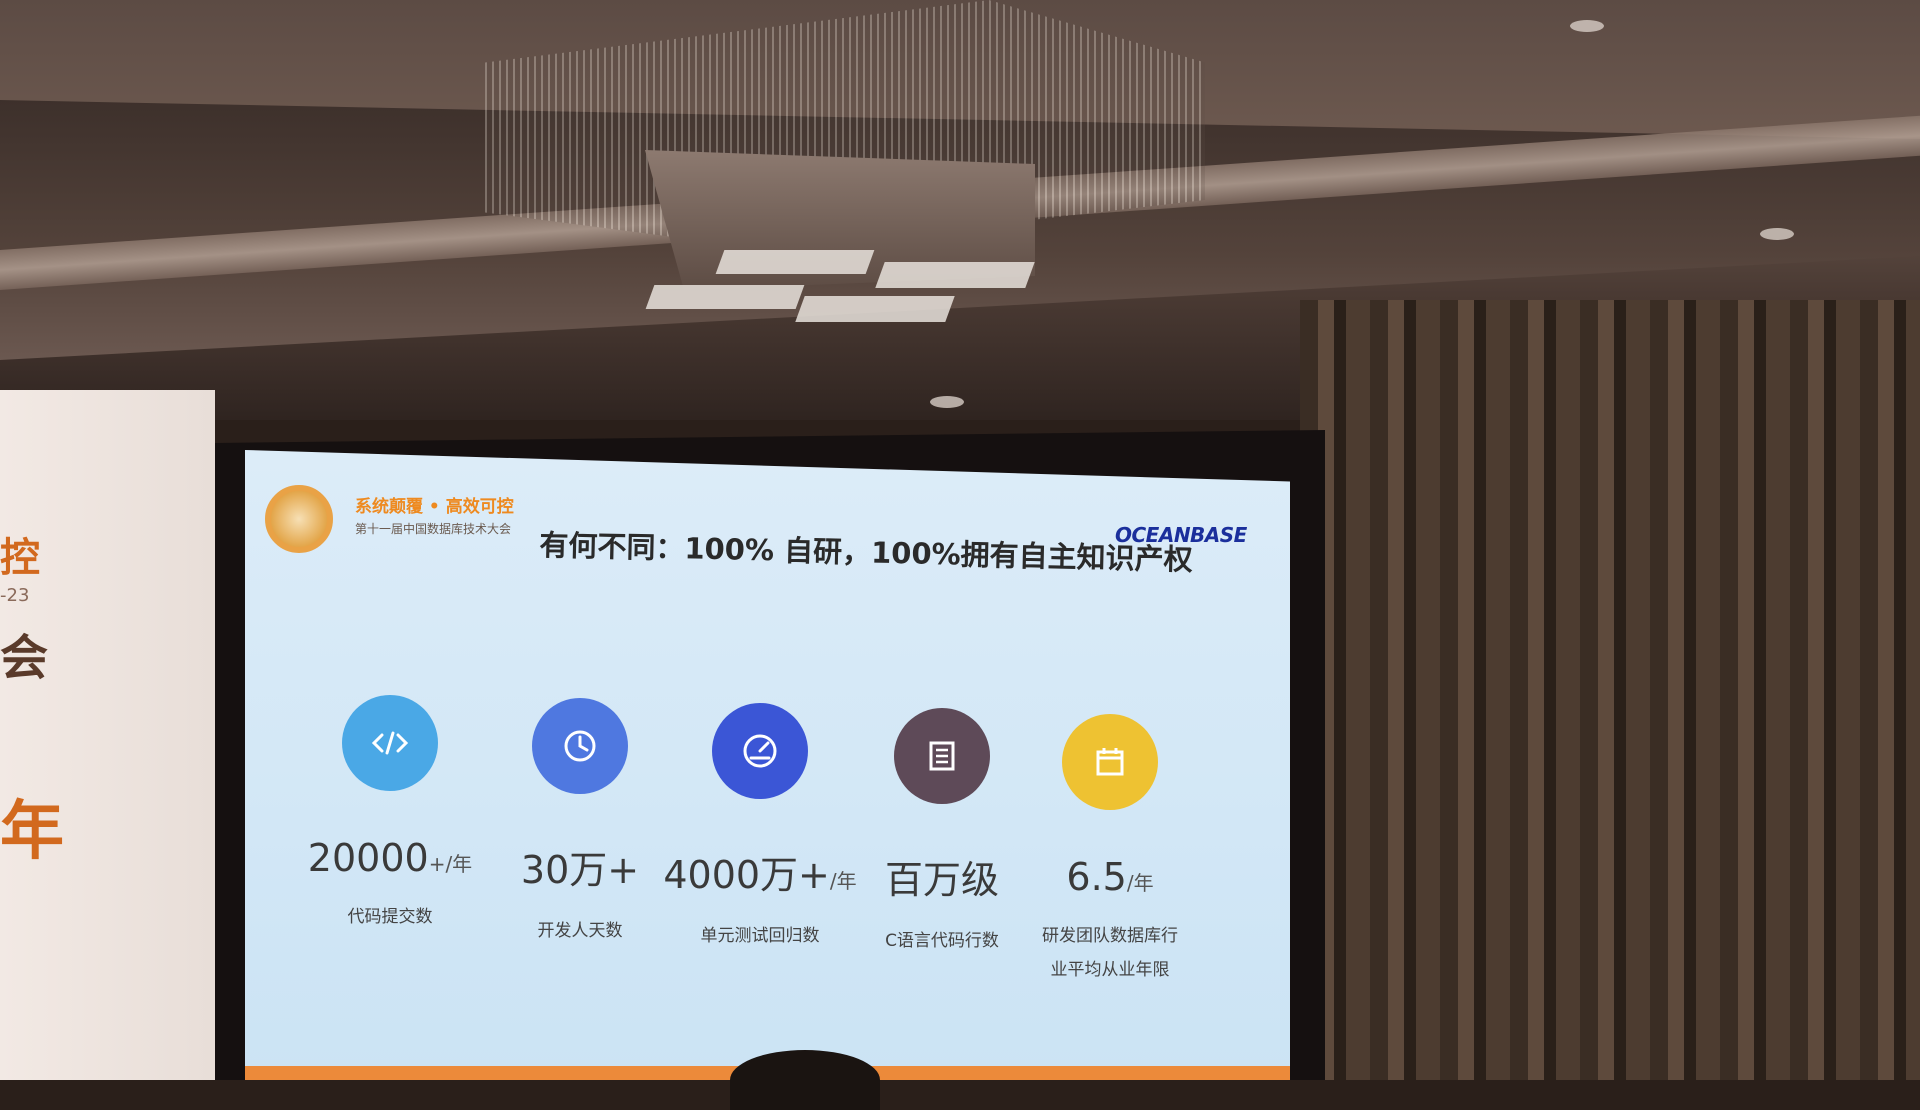  I want to click on stat-team-experience: 6.5/年 研发团队数据库行业平均从业年限, so click(1110, 850).